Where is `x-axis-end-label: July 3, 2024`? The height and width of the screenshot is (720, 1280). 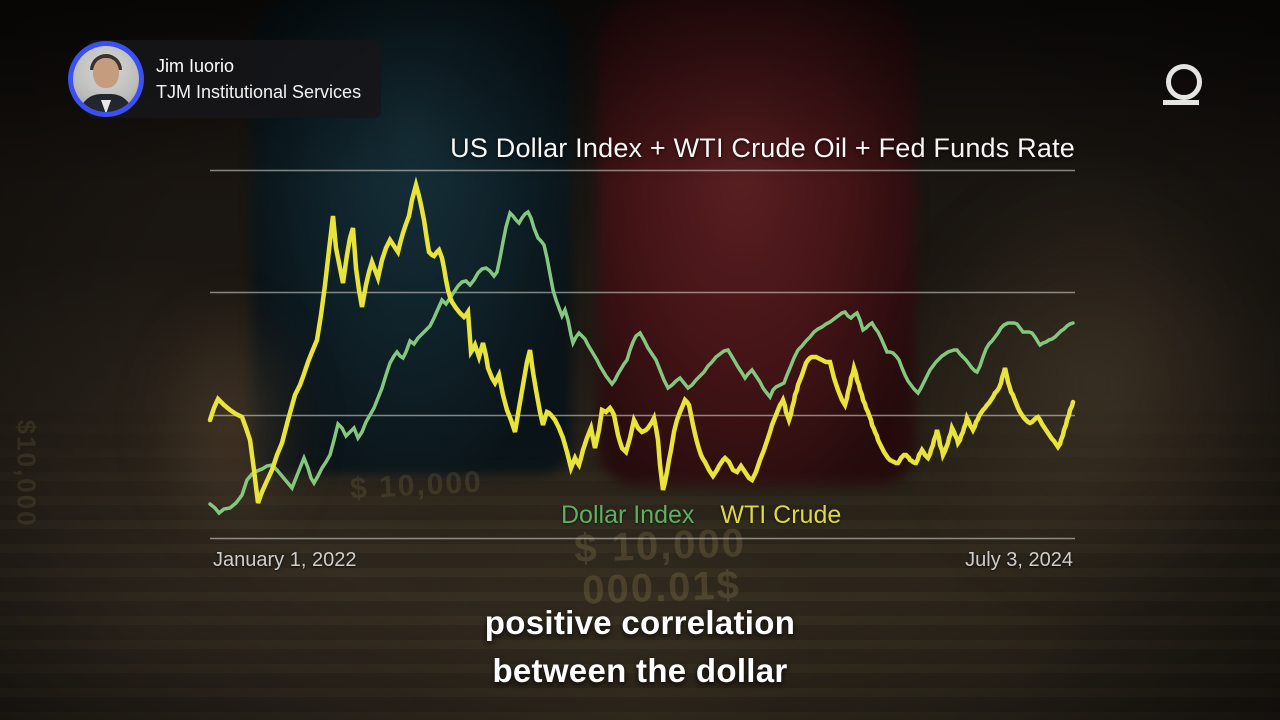
x-axis-end-label: July 3, 2024 is located at coordinates (1019, 560).